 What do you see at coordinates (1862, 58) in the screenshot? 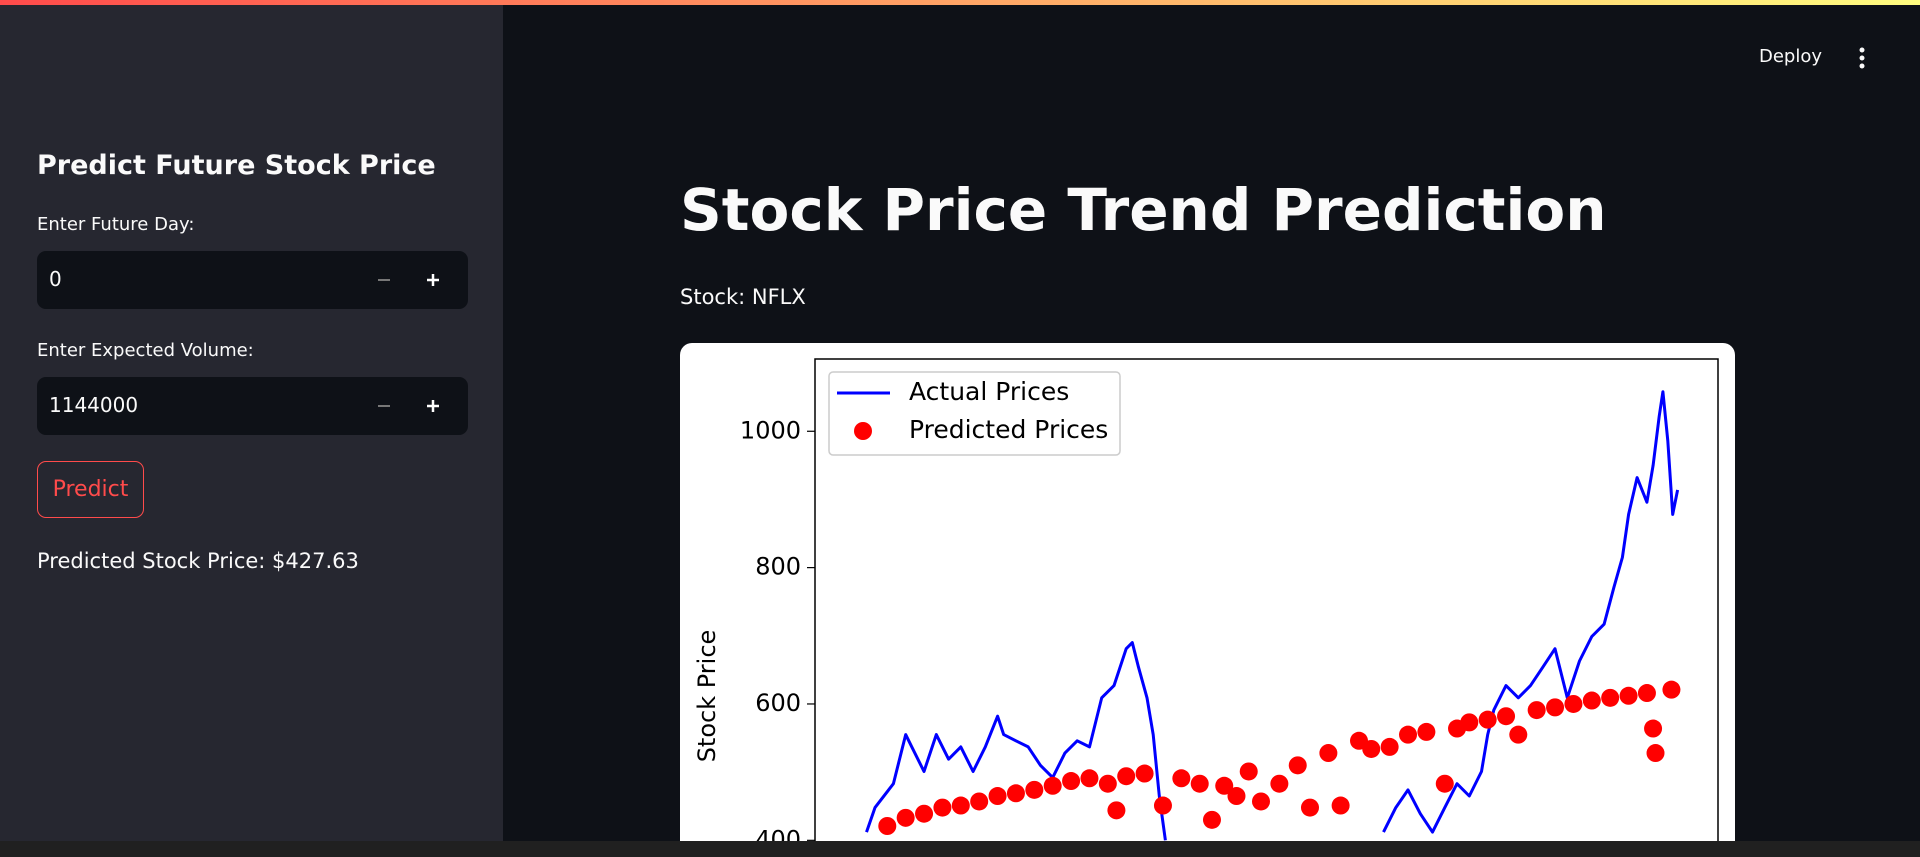
I see `main-menu` at bounding box center [1862, 58].